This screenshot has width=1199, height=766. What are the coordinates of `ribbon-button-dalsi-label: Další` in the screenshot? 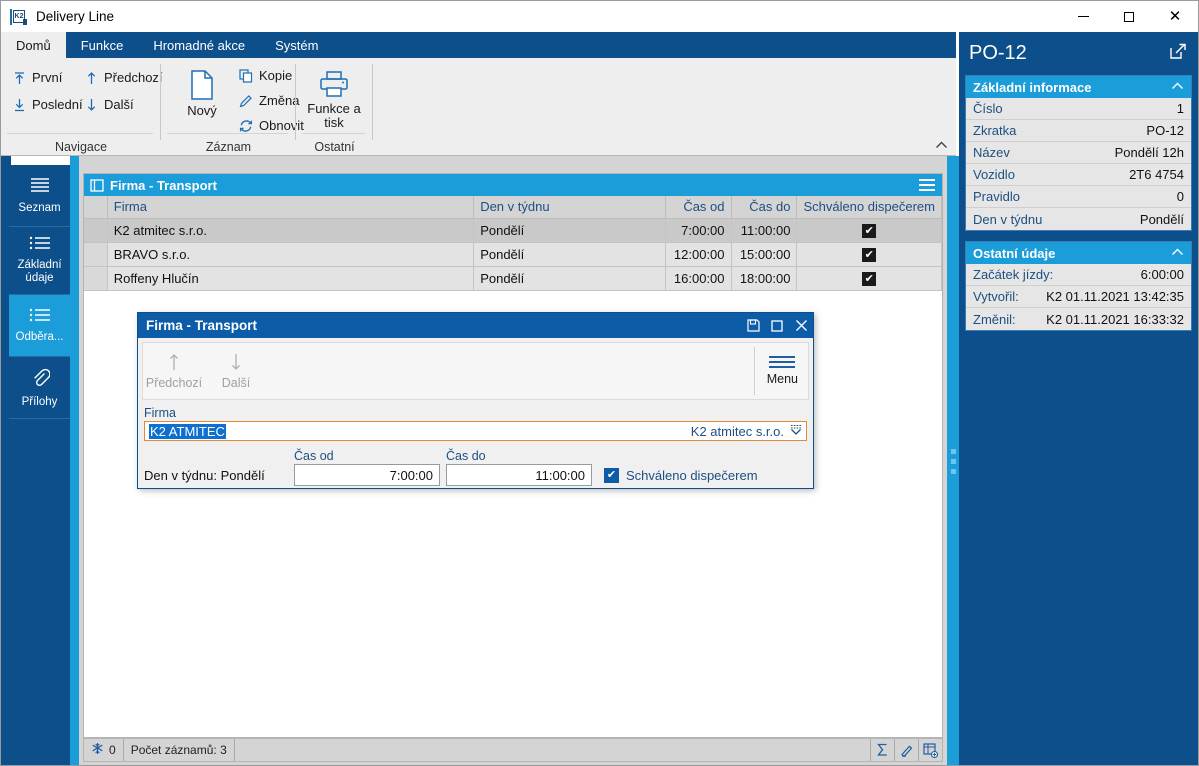 It's located at (119, 104).